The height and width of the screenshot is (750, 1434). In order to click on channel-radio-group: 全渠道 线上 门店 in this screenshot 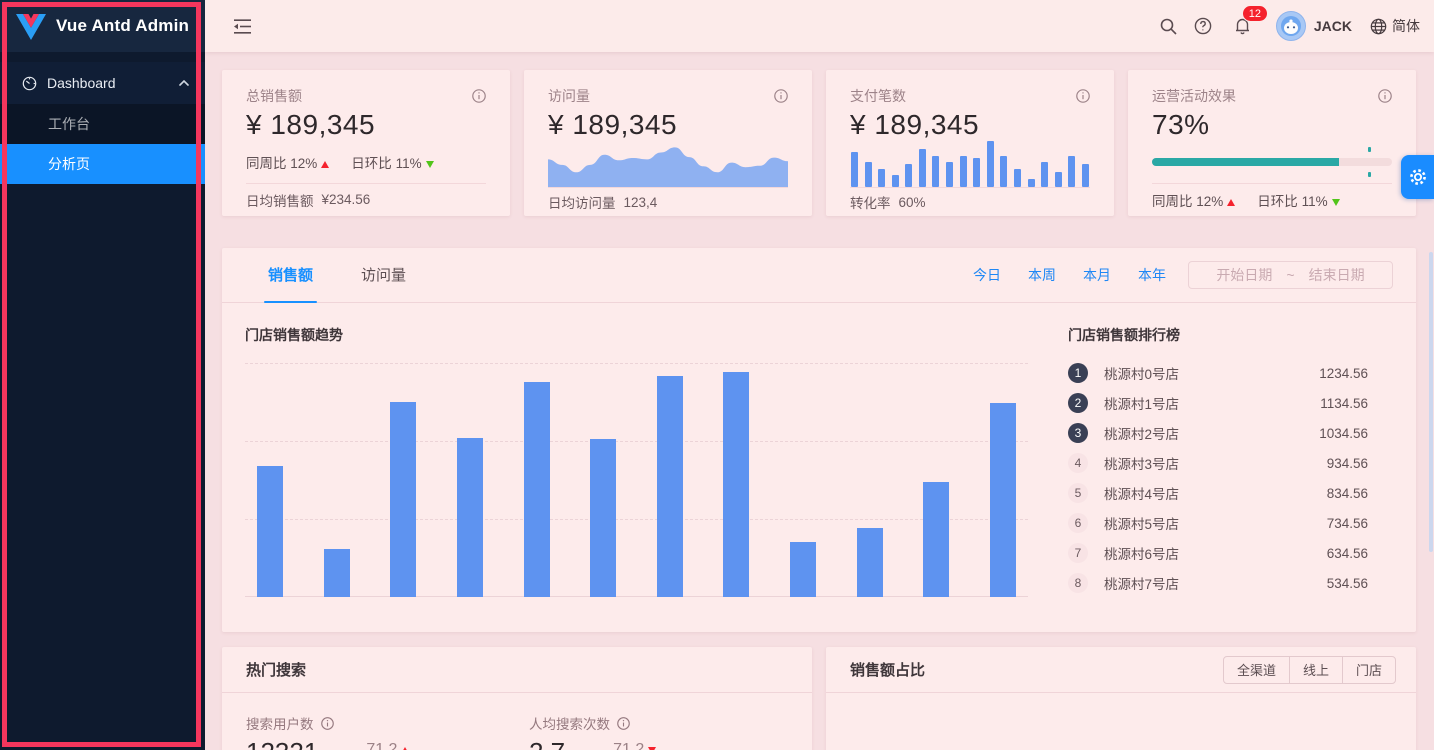, I will do `click(1309, 669)`.